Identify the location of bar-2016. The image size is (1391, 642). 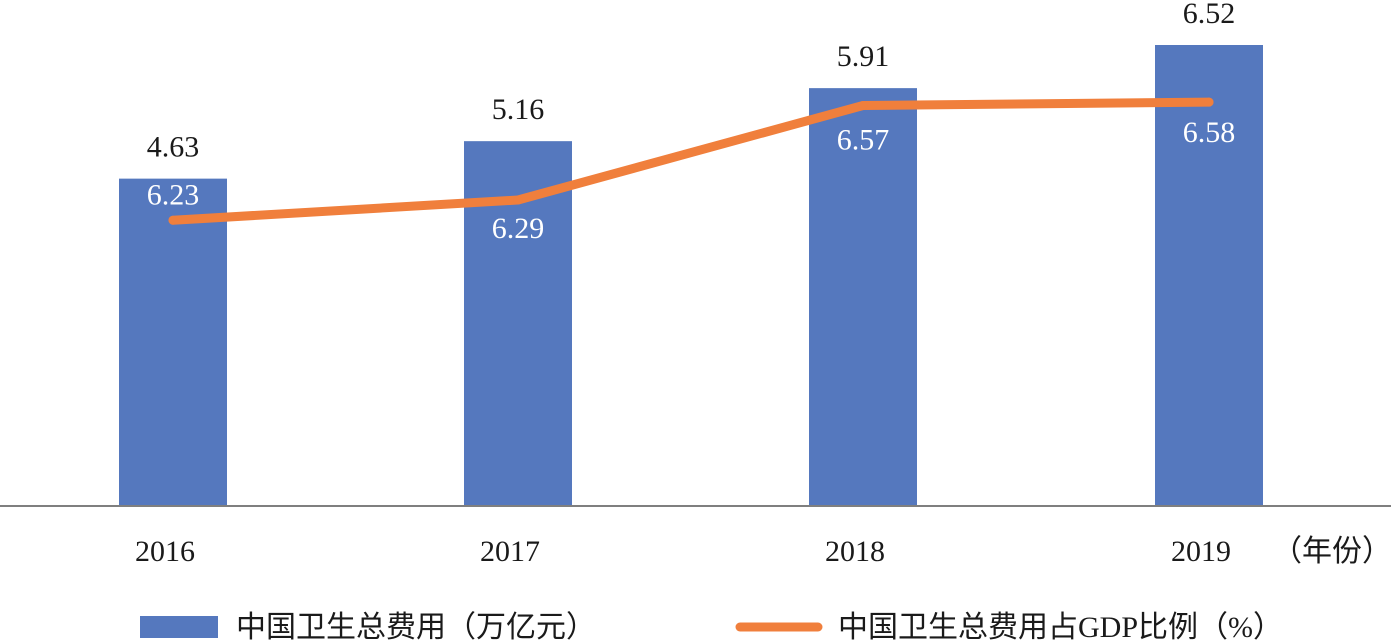
(173, 342).